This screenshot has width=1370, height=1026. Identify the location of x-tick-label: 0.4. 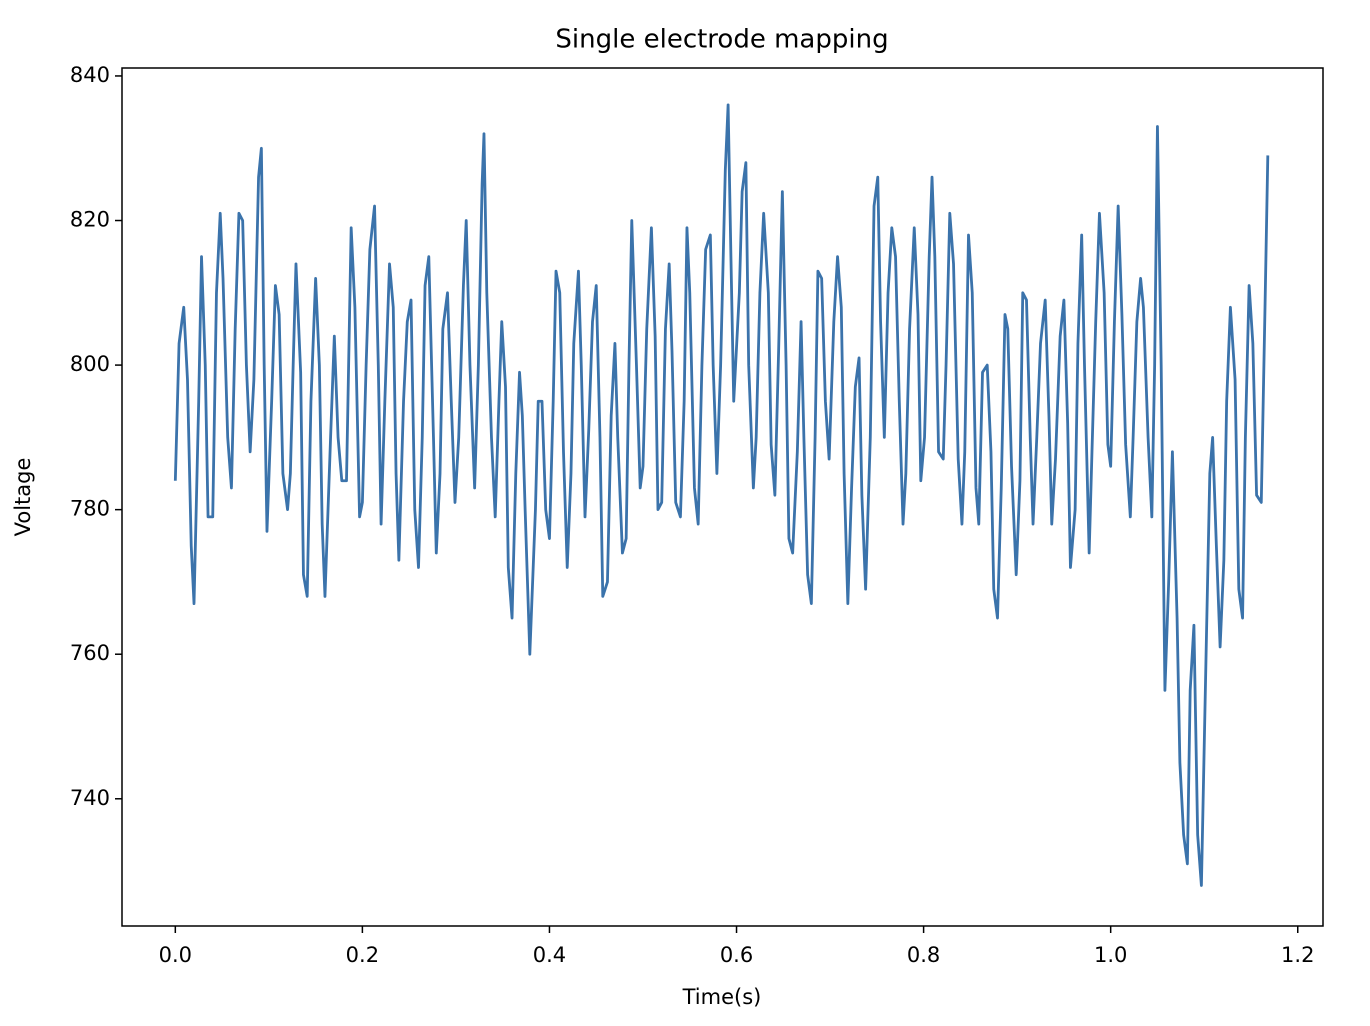
(549, 955).